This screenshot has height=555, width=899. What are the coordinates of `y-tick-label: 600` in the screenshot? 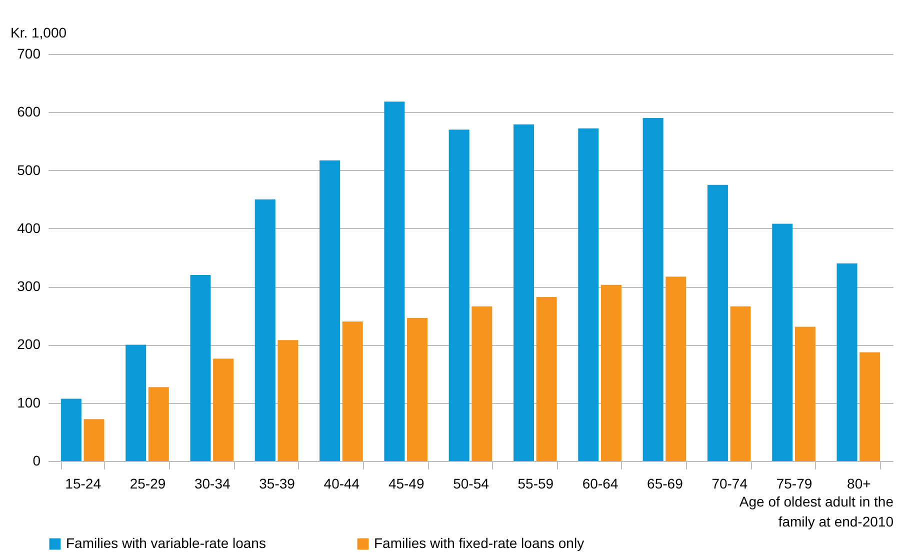 It's located at (29, 112).